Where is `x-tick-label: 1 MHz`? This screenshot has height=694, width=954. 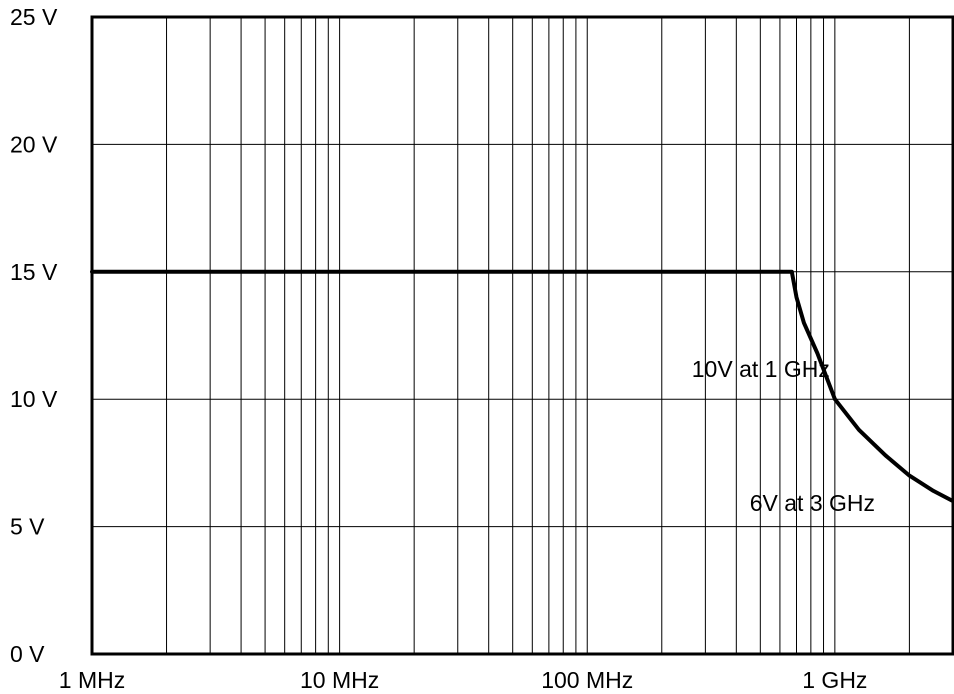 x-tick-label: 1 MHz is located at coordinates (92, 680).